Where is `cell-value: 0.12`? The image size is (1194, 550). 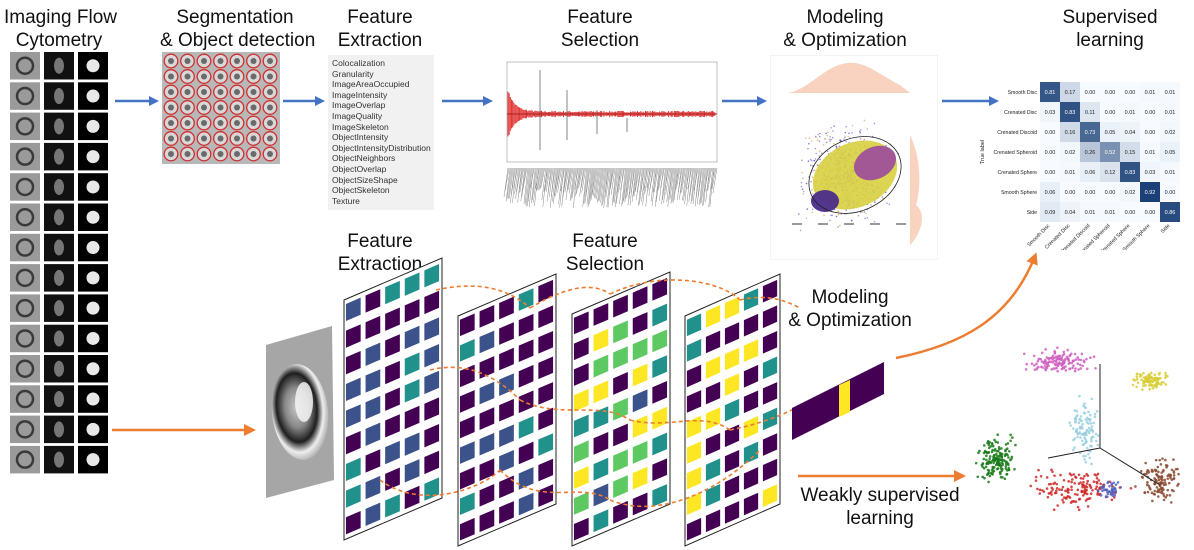 cell-value: 0.12 is located at coordinates (1110, 173).